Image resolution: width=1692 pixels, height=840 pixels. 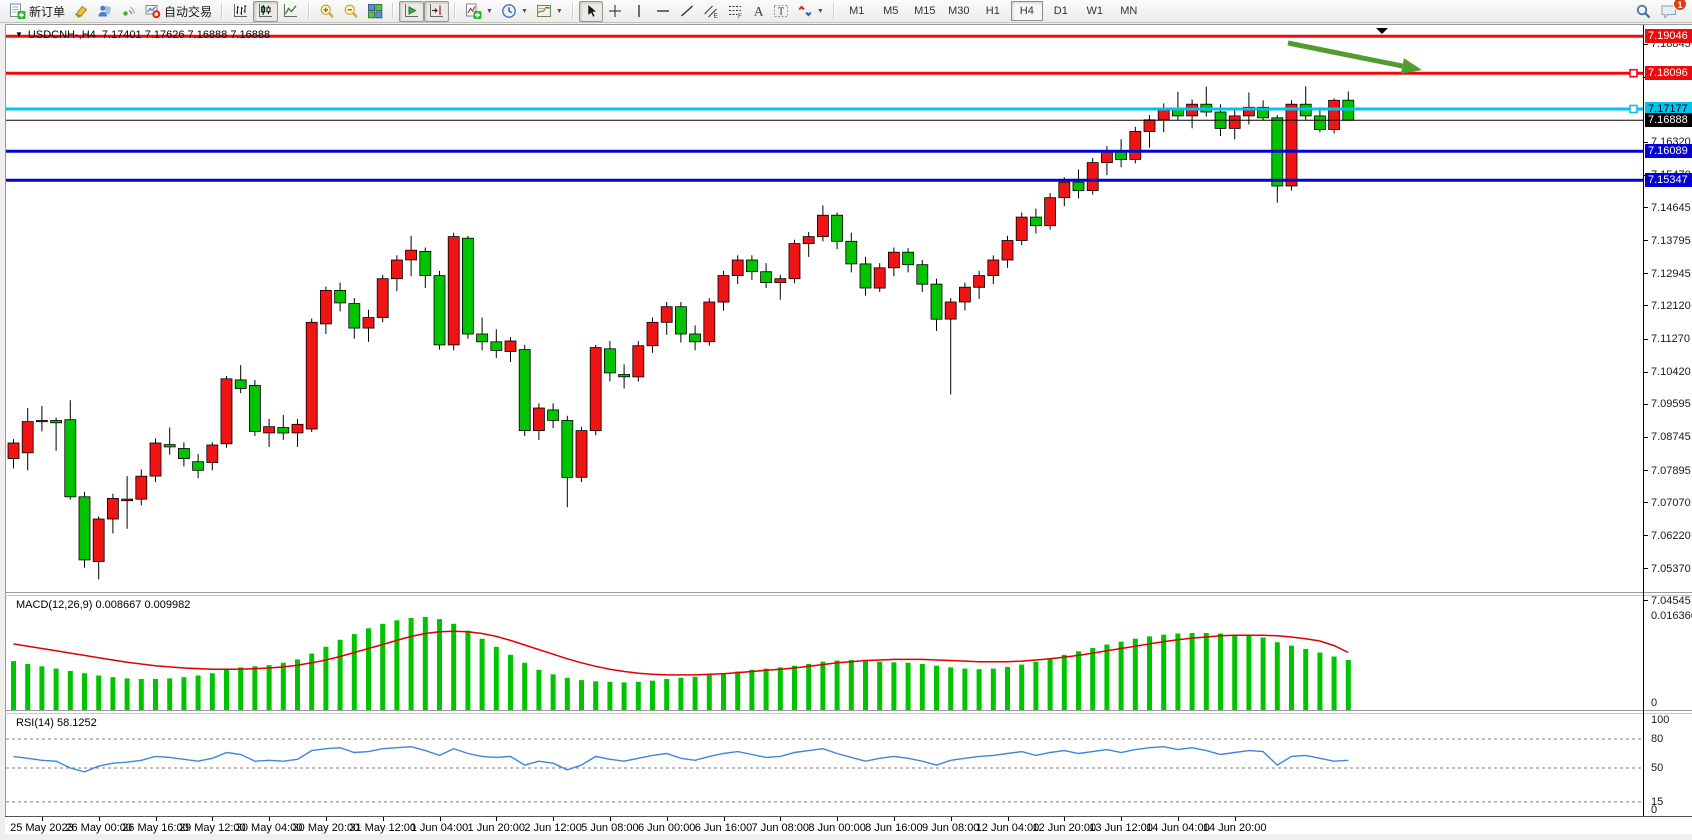 What do you see at coordinates (553, 828) in the screenshot?
I see `time-tick-label: 2 Jun 12:00` at bounding box center [553, 828].